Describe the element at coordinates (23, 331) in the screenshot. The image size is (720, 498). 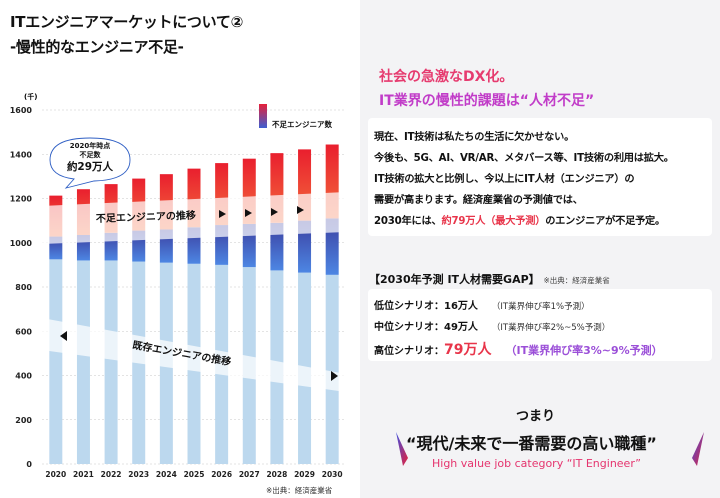
I see `y-tick-label: 600` at that location.